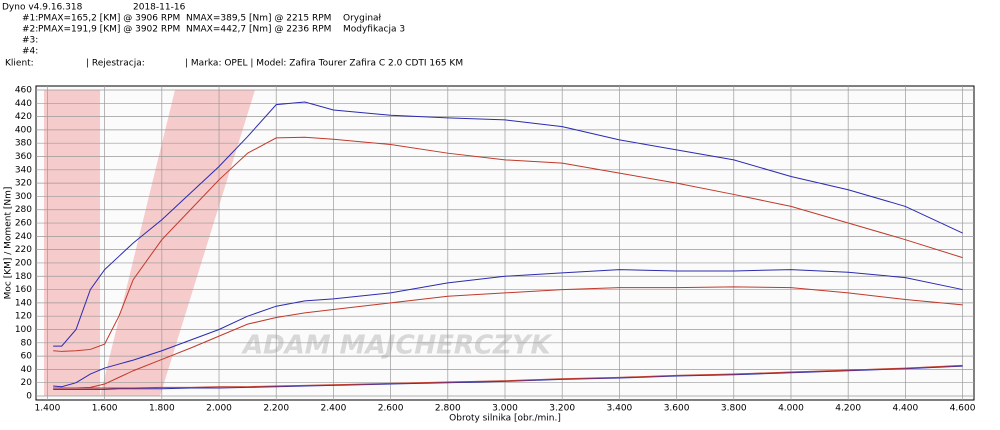 The image size is (1000, 430). I want to click on y-tick-label: 340, so click(23, 170).